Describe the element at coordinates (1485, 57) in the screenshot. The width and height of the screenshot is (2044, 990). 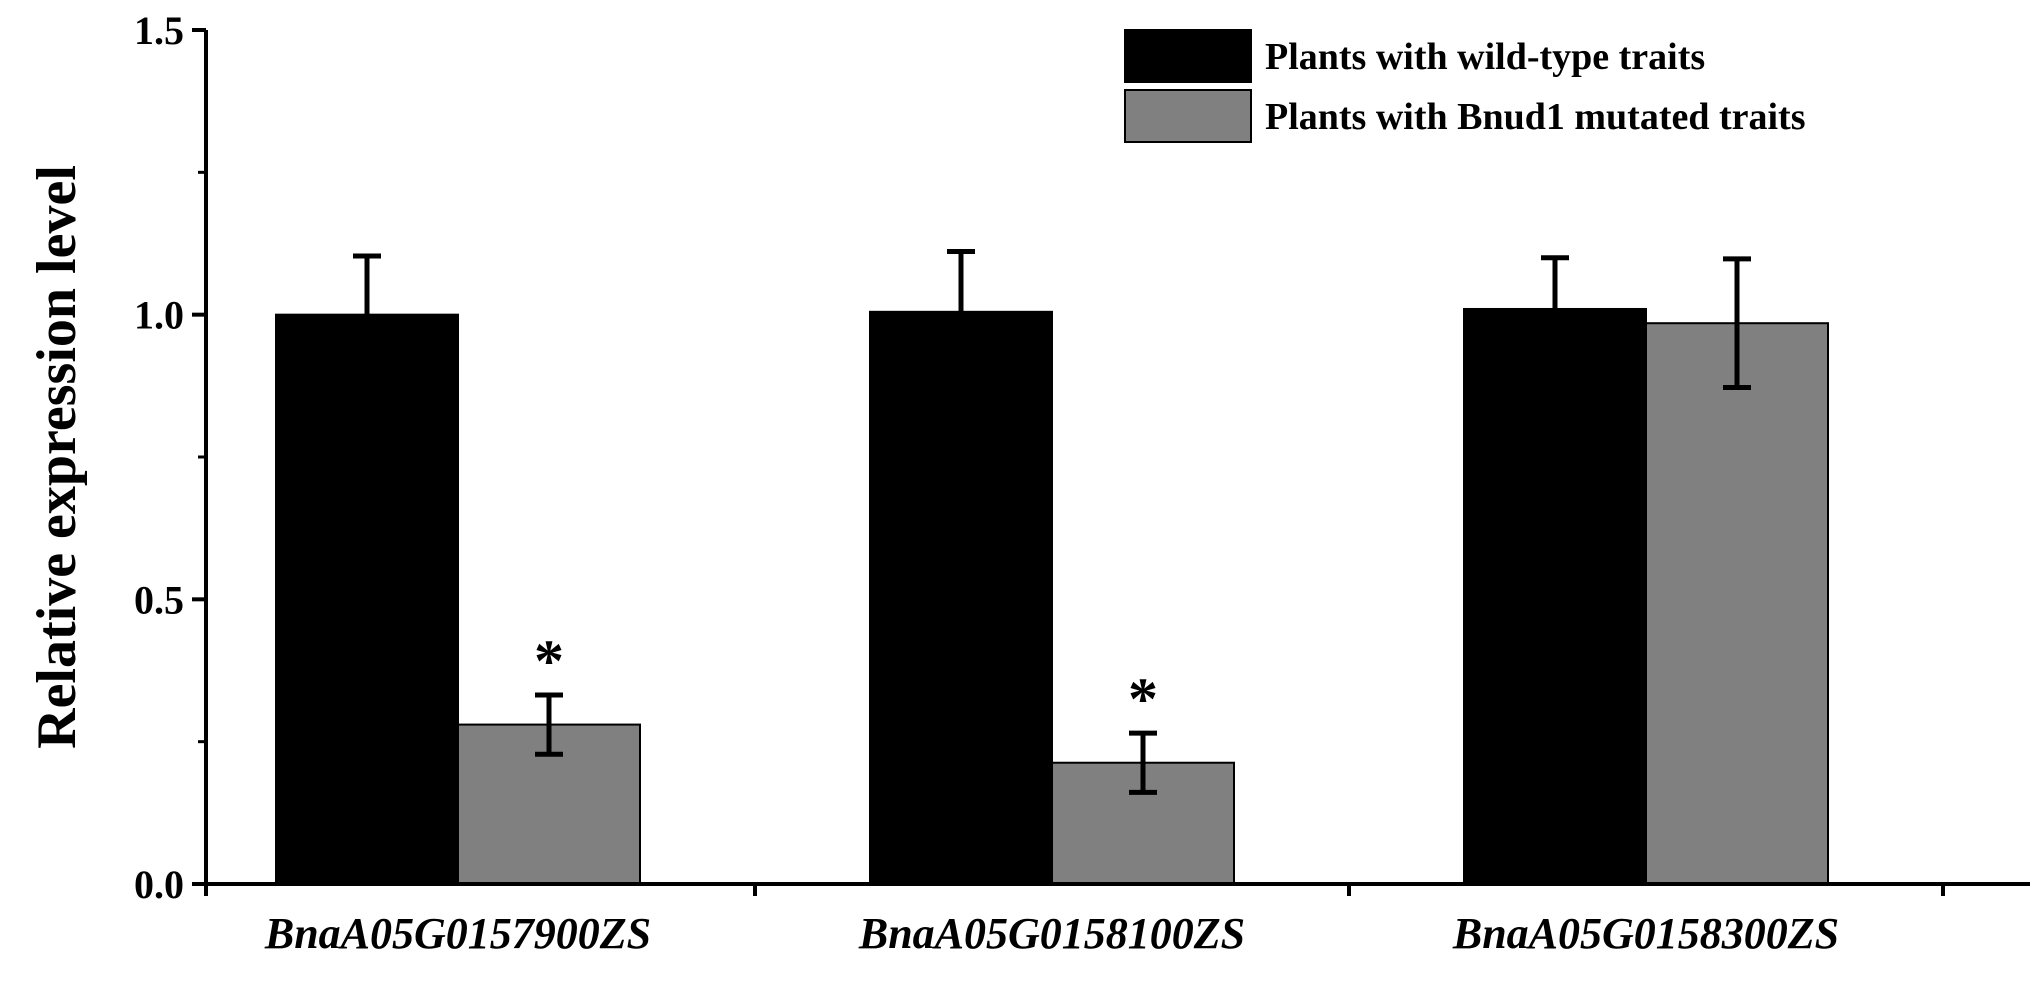
I see `legend-label: Plants with wild-type traits` at that location.